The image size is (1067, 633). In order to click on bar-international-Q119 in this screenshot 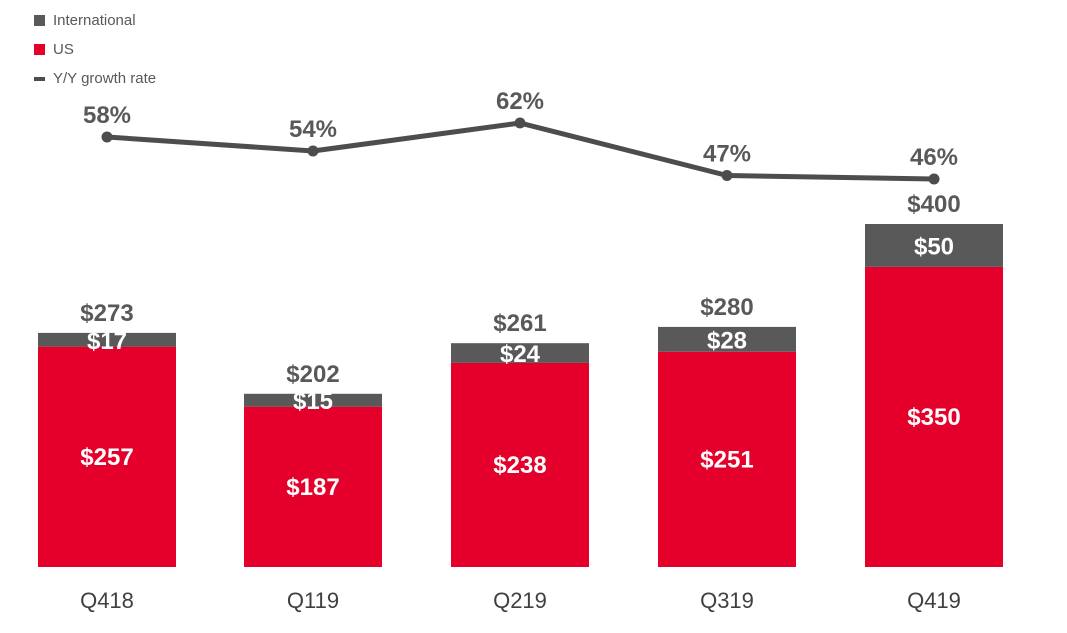, I will do `click(313, 400)`.